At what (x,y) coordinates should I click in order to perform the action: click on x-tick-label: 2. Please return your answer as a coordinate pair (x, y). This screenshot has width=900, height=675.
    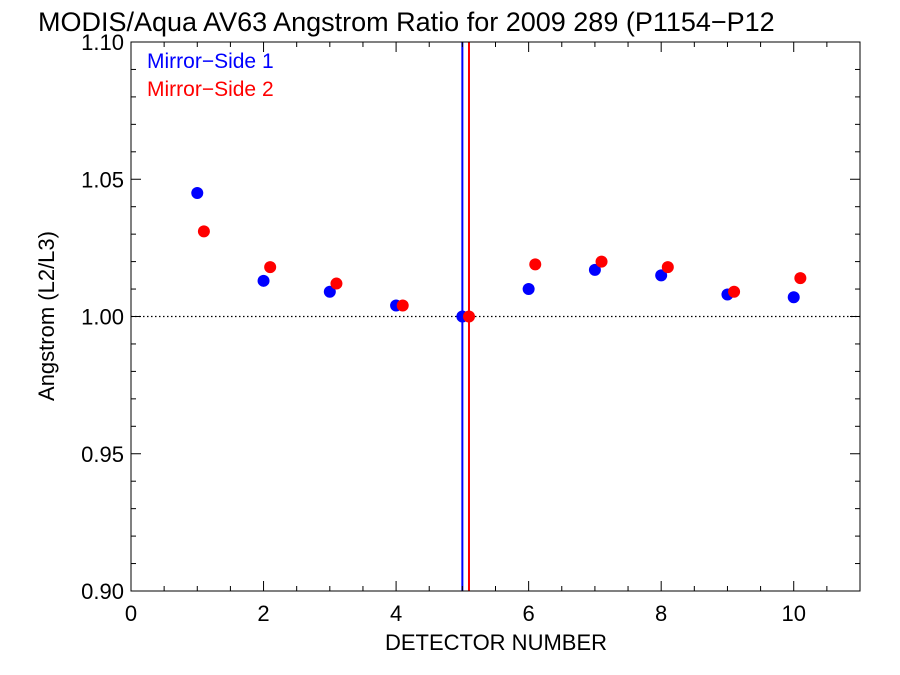
    Looking at the image, I should click on (263, 613).